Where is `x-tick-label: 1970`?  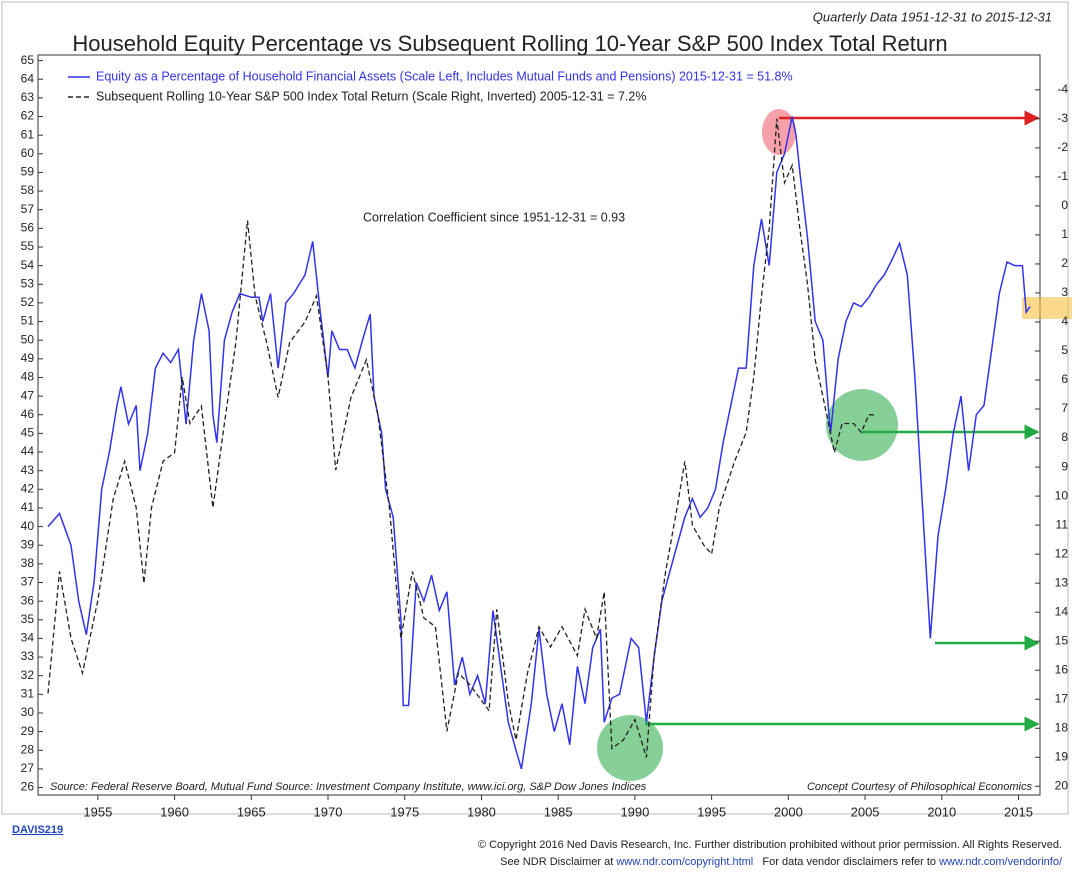 x-tick-label: 1970 is located at coordinates (328, 811).